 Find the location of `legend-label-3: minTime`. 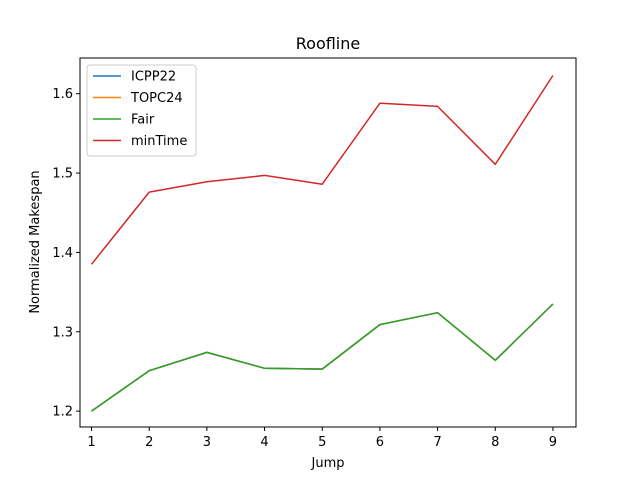

legend-label-3: minTime is located at coordinates (159, 141).